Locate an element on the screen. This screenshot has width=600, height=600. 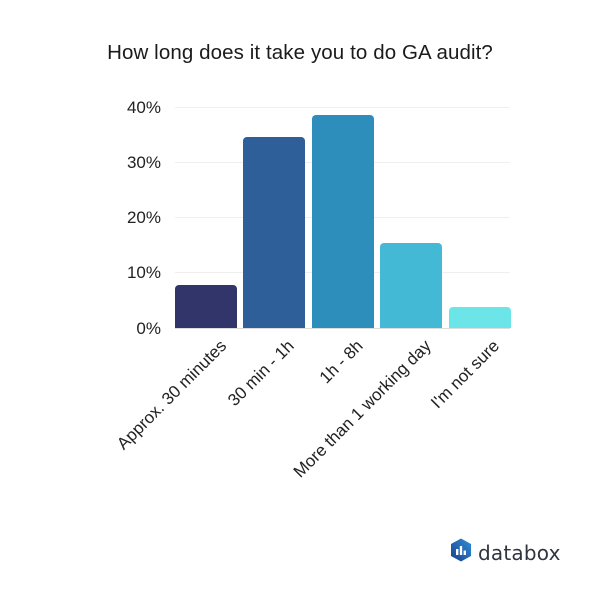
databox-logo-text: databox is located at coordinates (519, 552).